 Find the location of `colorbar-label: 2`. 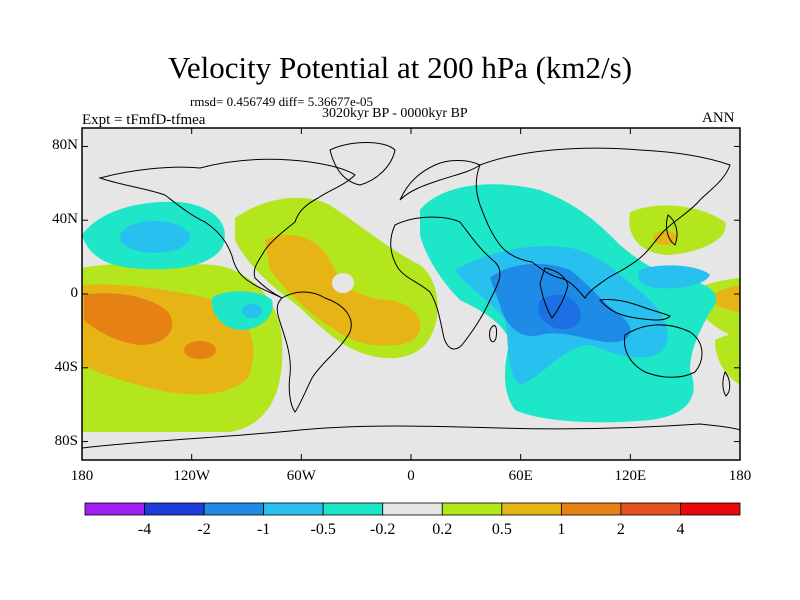

colorbar-label: 2 is located at coordinates (620, 529).